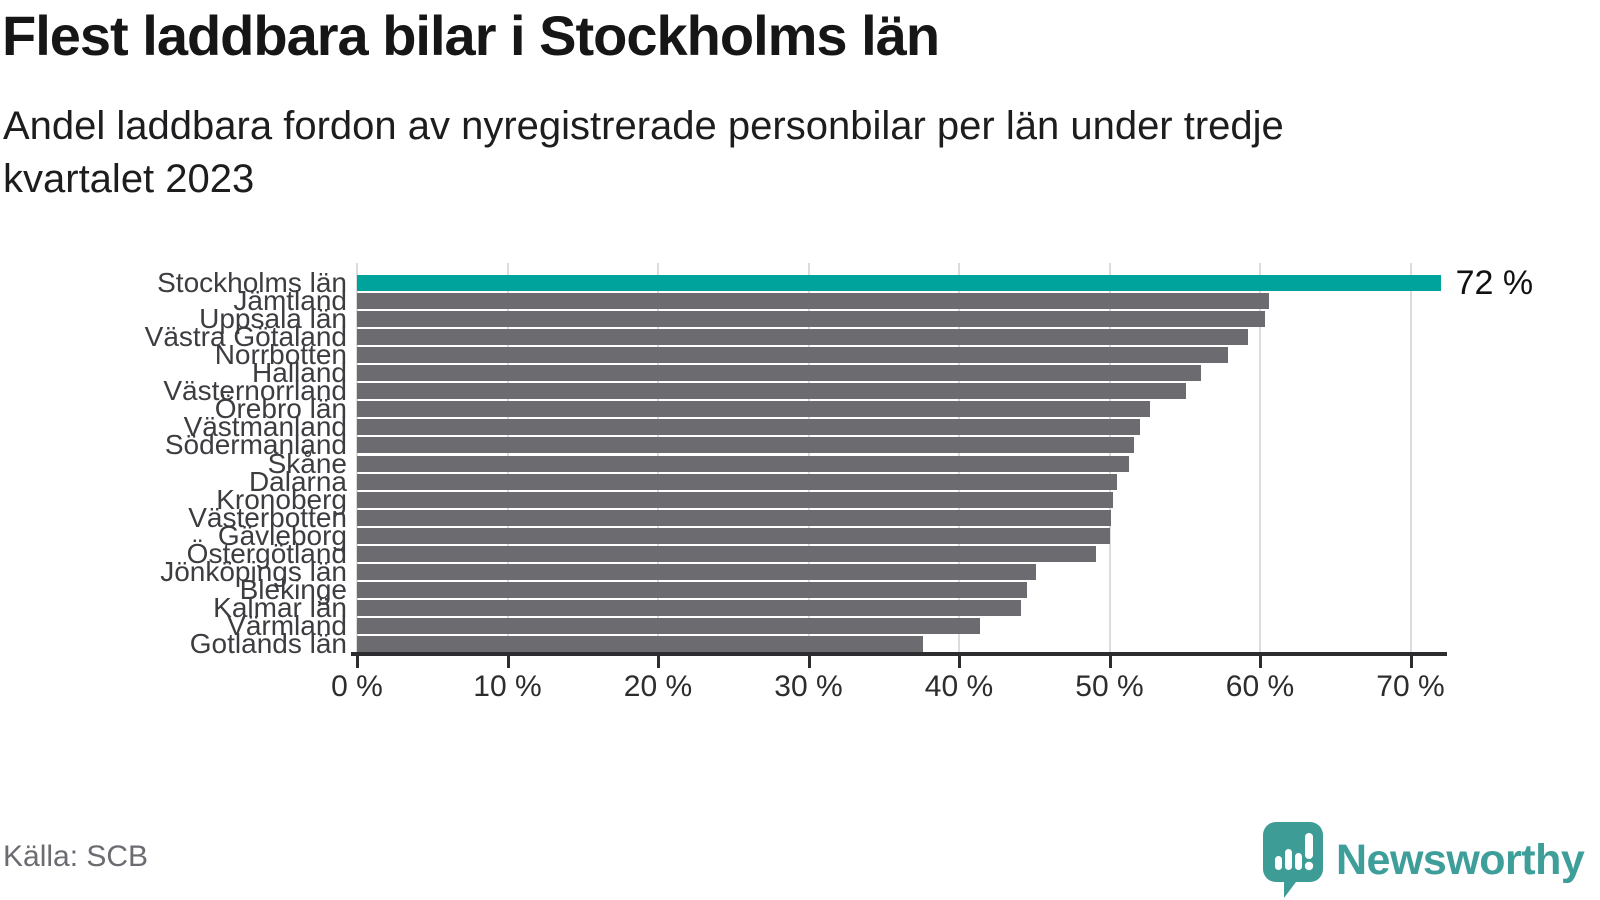 This screenshot has width=1600, height=900. I want to click on x-axis-tick-label: 10 %, so click(507, 686).